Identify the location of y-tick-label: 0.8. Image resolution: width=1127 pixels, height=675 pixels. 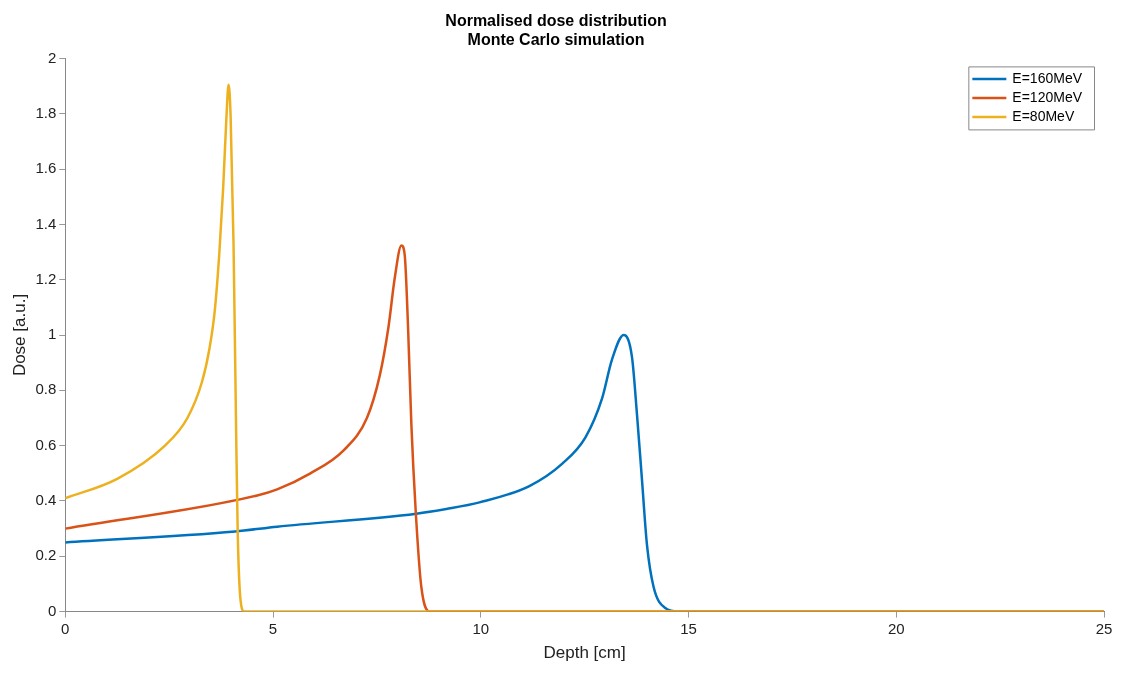
(46, 389).